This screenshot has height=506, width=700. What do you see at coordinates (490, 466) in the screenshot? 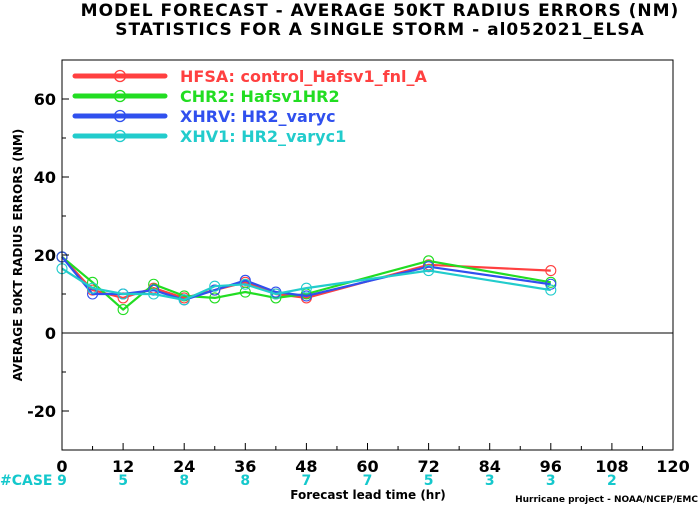
I see `x-tick-label: 84` at bounding box center [490, 466].